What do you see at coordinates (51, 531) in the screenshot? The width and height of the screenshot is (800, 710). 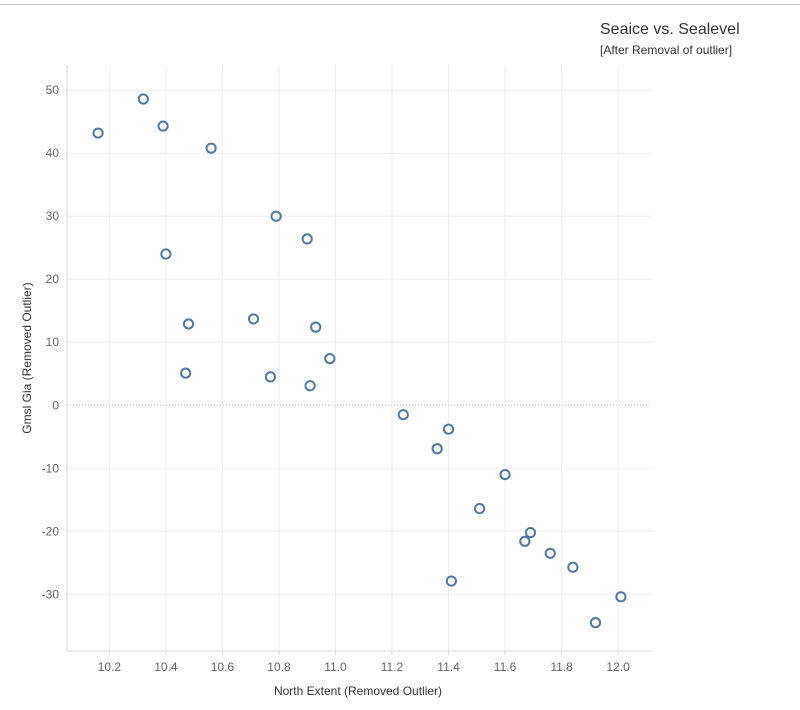 I see `y-tick-label: -20` at bounding box center [51, 531].